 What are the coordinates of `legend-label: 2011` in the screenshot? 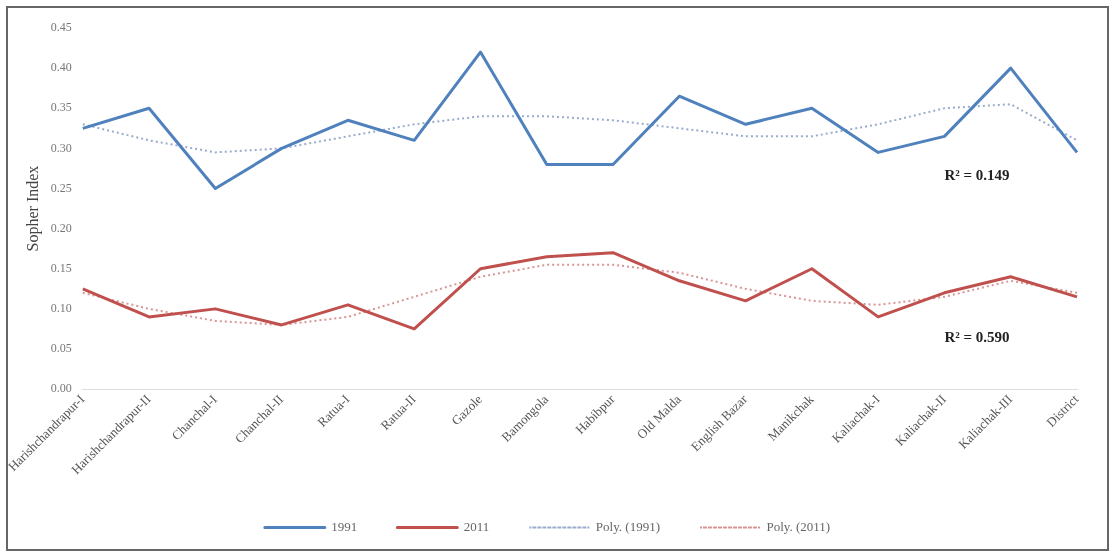 It's located at (476, 526).